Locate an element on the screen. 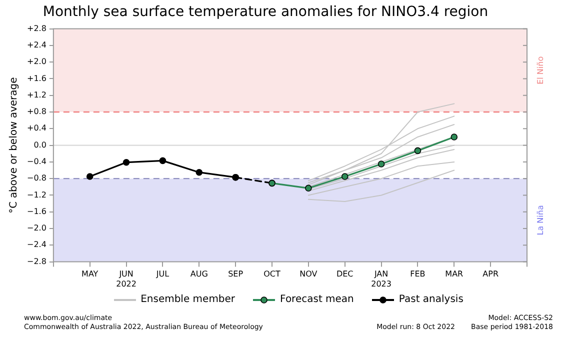  band-label: El Niño is located at coordinates (541, 70).